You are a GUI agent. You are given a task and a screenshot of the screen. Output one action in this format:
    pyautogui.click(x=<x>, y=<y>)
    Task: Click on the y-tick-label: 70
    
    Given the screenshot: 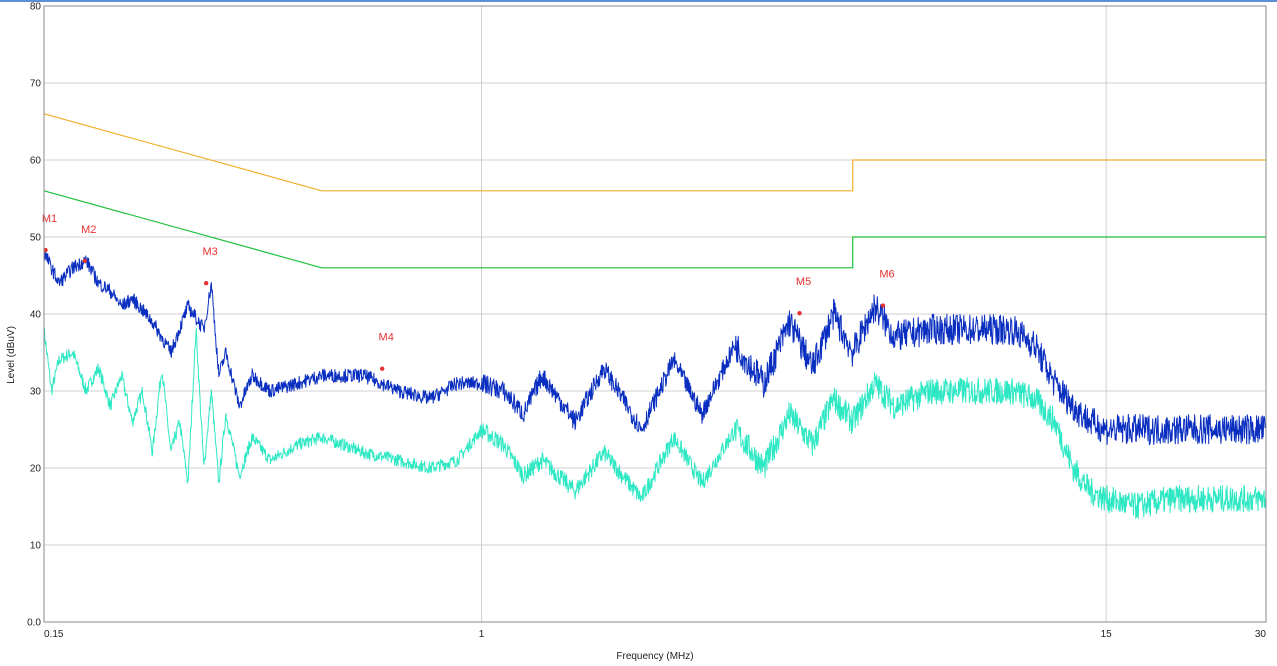 What is the action you would take?
    pyautogui.click(x=36, y=84)
    